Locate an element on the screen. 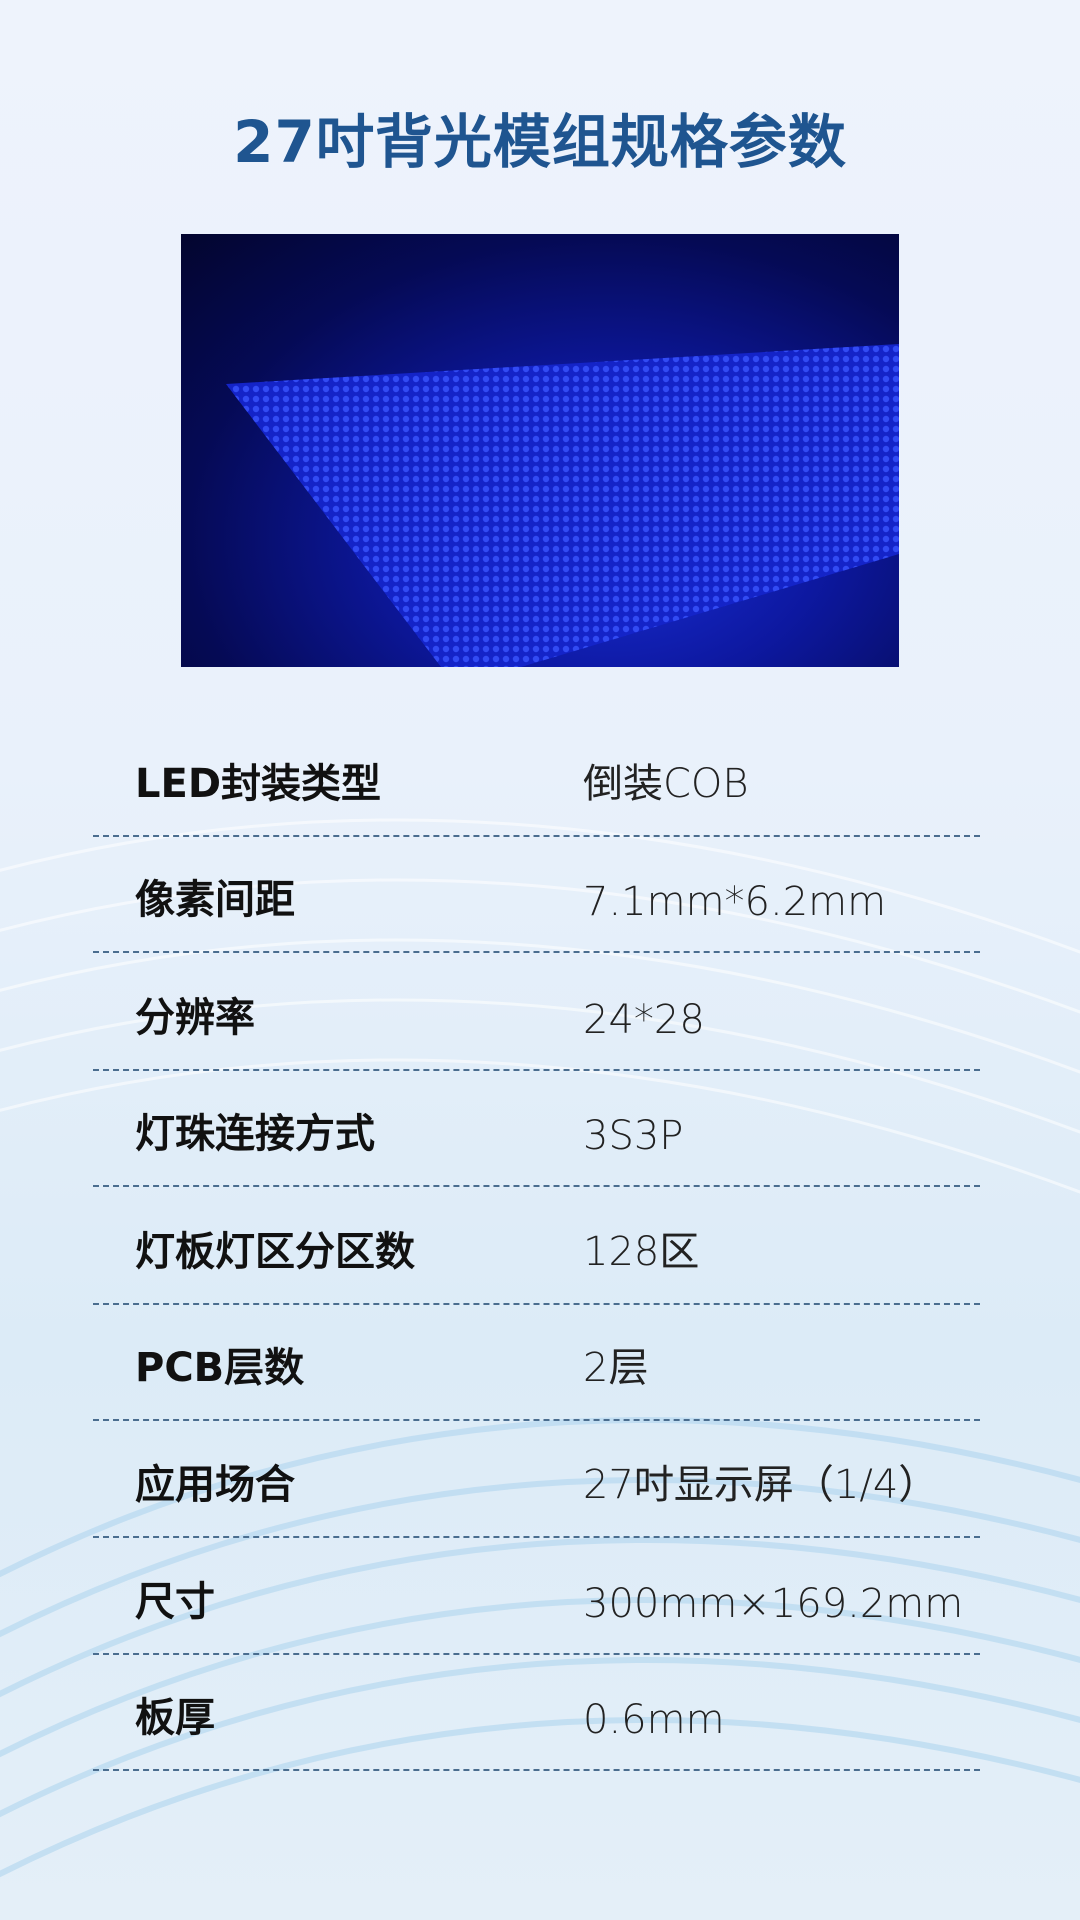 This screenshot has height=1920, width=1080. spec-value: 300mm×169.2mm is located at coordinates (773, 1604).